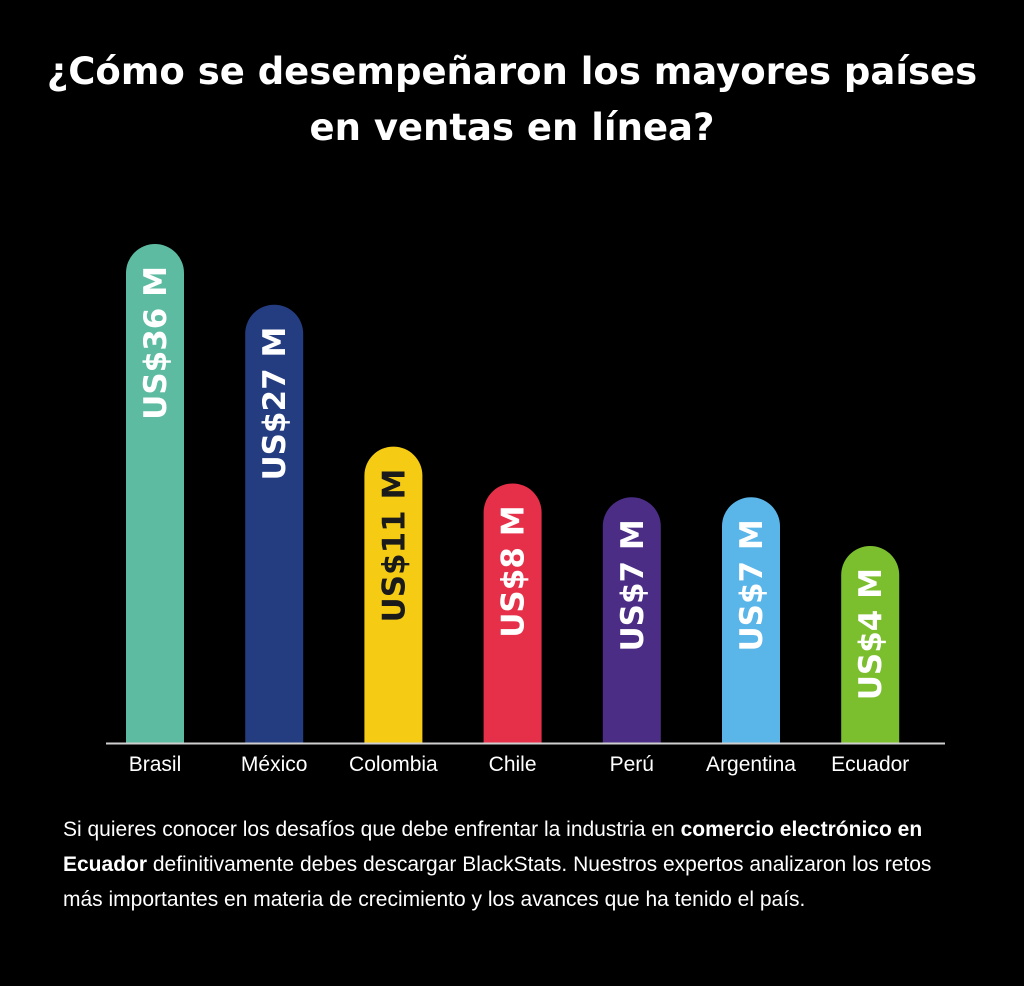 The width and height of the screenshot is (1024, 986). I want to click on tick-label: México, so click(274, 764).